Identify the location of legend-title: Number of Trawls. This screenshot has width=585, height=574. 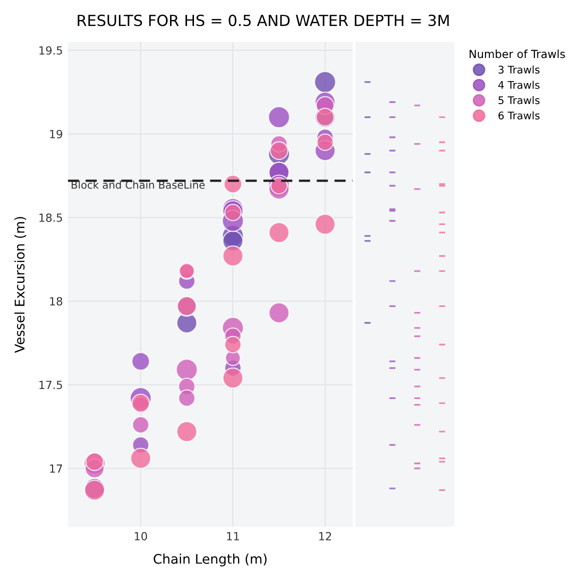
(517, 54).